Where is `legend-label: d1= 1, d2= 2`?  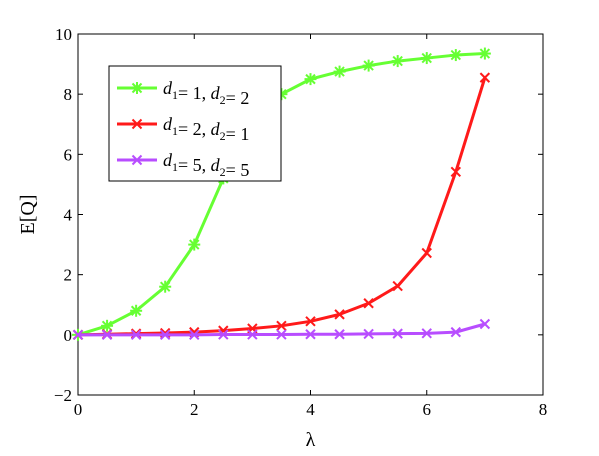 legend-label: d1= 1, d2= 2 is located at coordinates (206, 93).